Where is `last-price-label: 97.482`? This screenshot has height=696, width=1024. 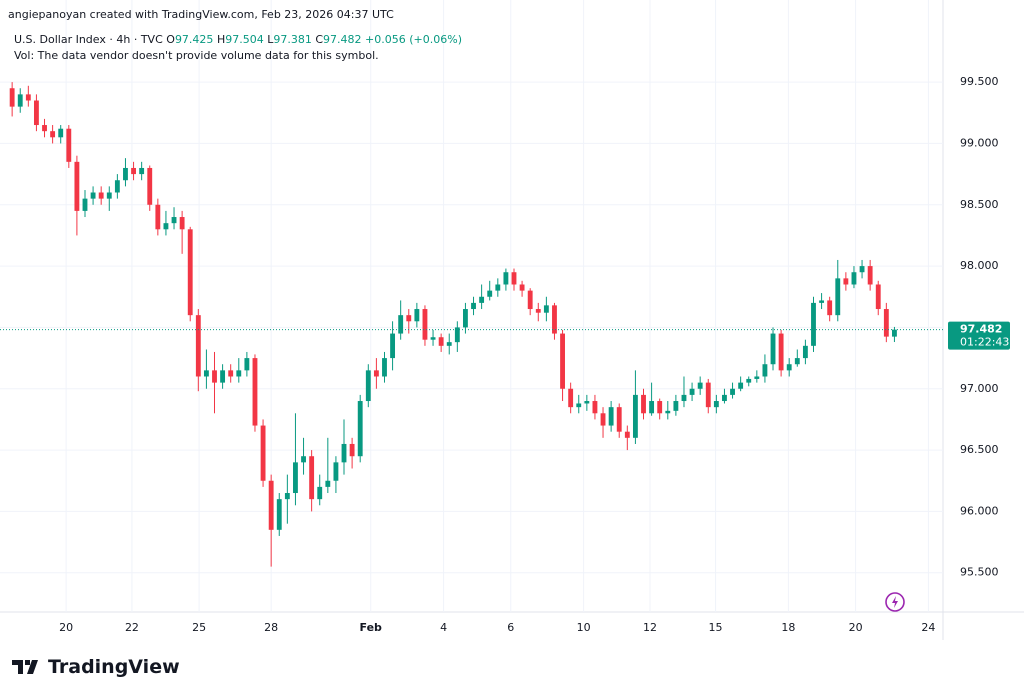
last-price-label: 97.482 is located at coordinates (981, 329).